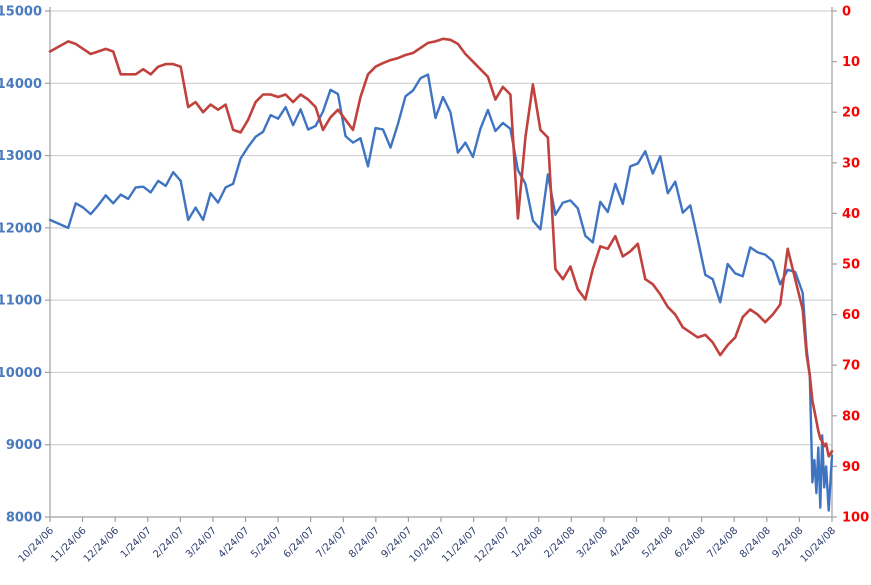 The image size is (871, 585). I want to click on x-tick-label: 4/24/08, so click(625, 542).